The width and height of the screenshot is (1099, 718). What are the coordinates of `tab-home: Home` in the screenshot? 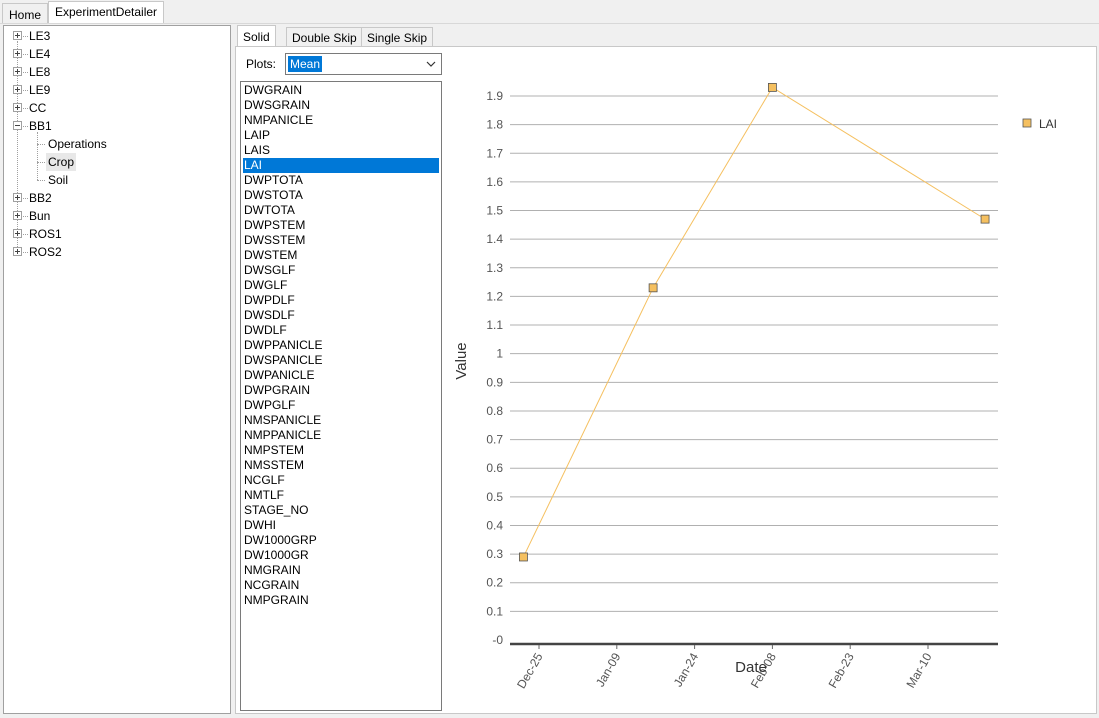 It's located at (25, 13).